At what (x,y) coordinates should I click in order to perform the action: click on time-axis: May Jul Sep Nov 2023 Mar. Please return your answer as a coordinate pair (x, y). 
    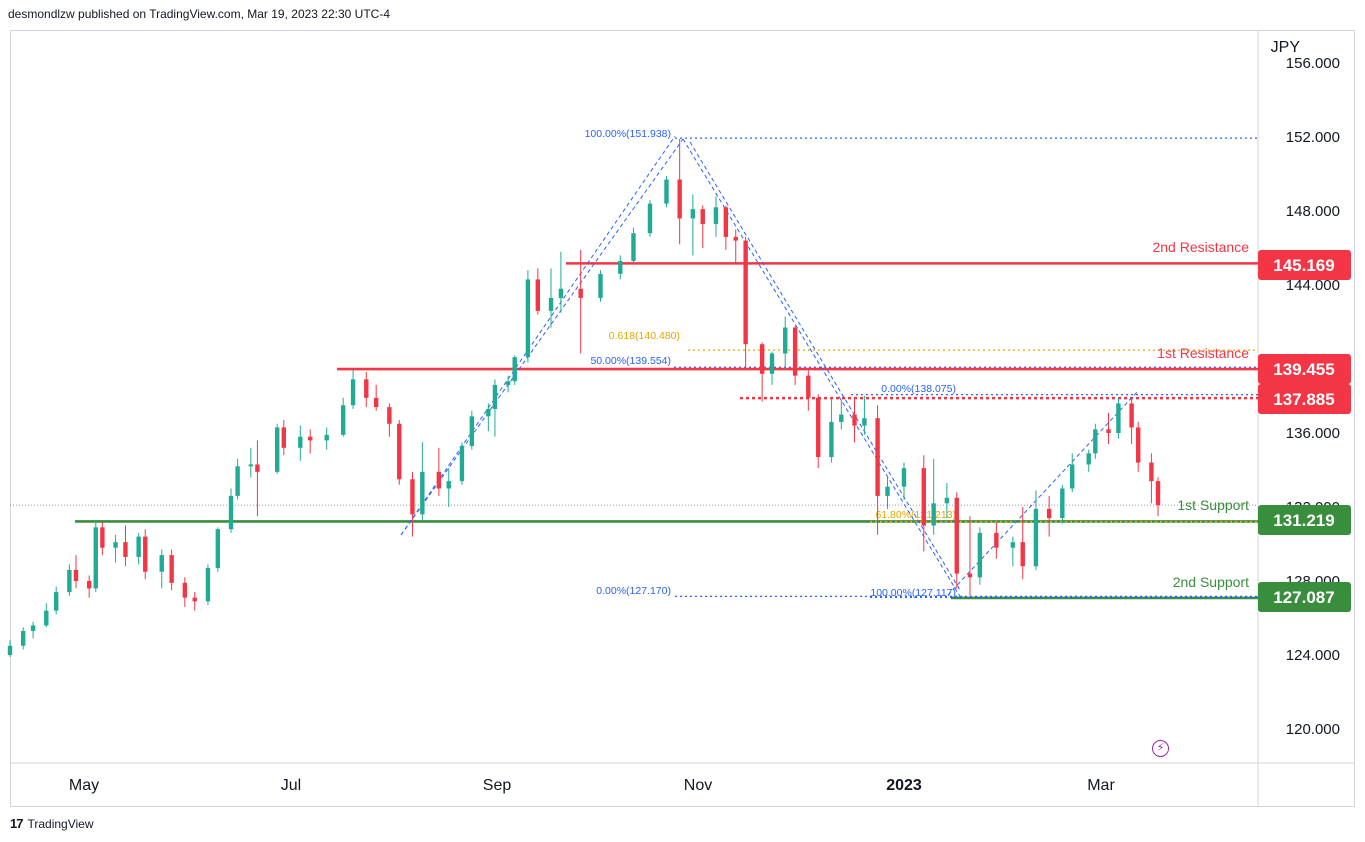
    Looking at the image, I should click on (592, 785).